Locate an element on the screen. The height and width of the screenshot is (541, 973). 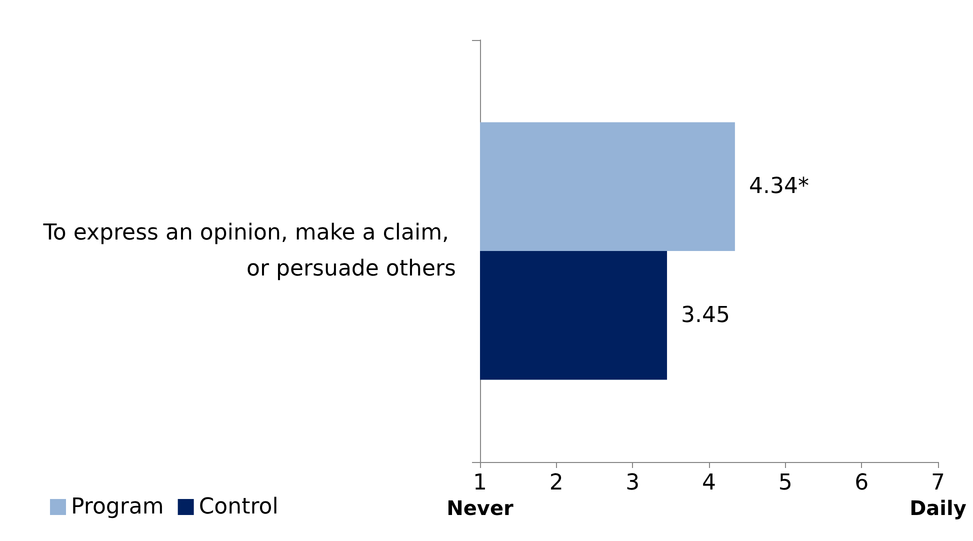
x-tick-label: 5 is located at coordinates (785, 483).